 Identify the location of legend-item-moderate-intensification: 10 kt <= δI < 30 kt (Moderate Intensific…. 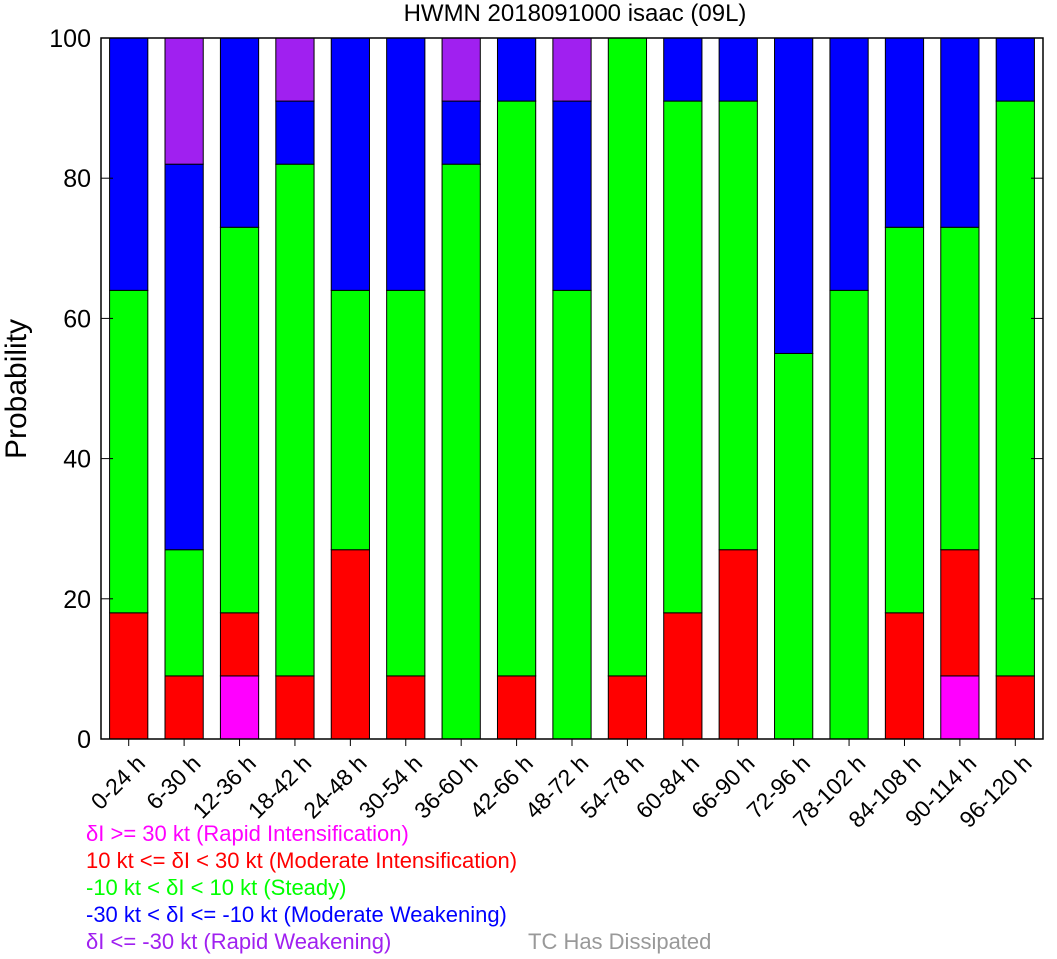
(302, 860).